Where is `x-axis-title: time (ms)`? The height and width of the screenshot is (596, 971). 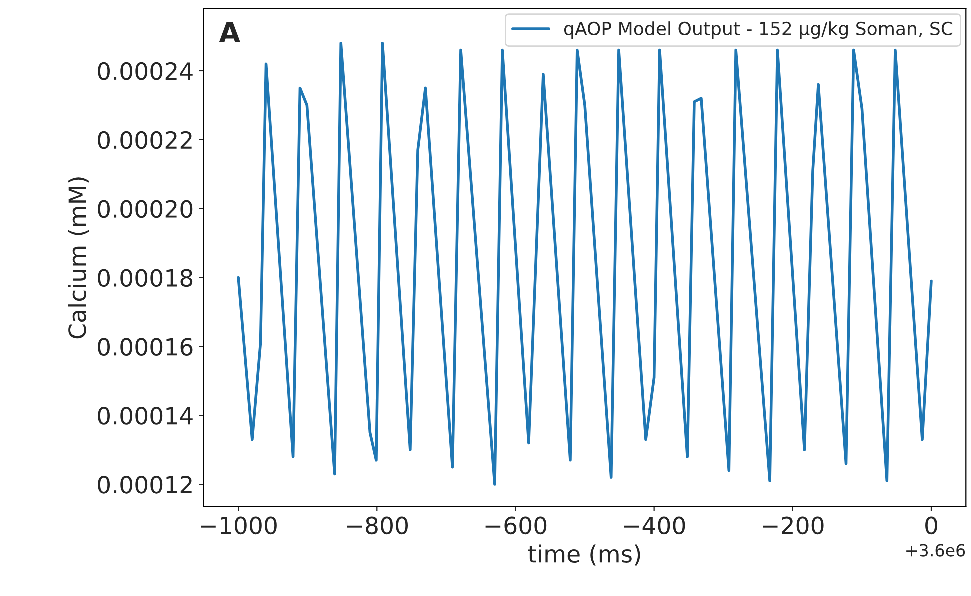
x-axis-title: time (ms) is located at coordinates (584, 555).